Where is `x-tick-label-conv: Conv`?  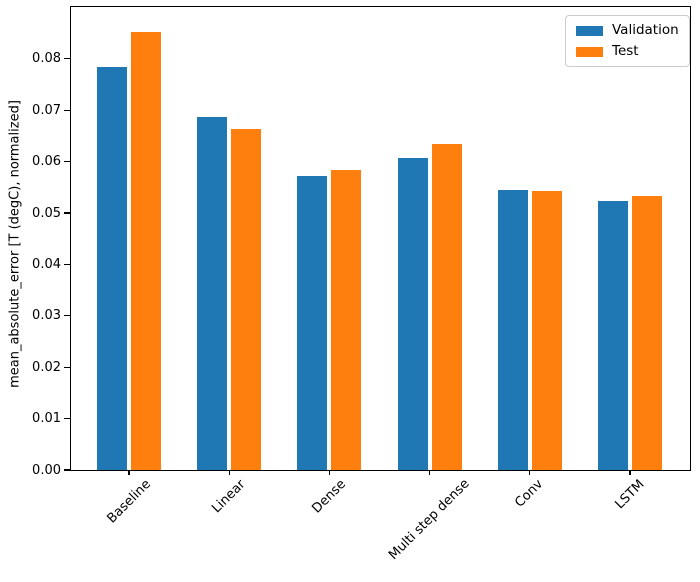 x-tick-label-conv: Conv is located at coordinates (529, 493).